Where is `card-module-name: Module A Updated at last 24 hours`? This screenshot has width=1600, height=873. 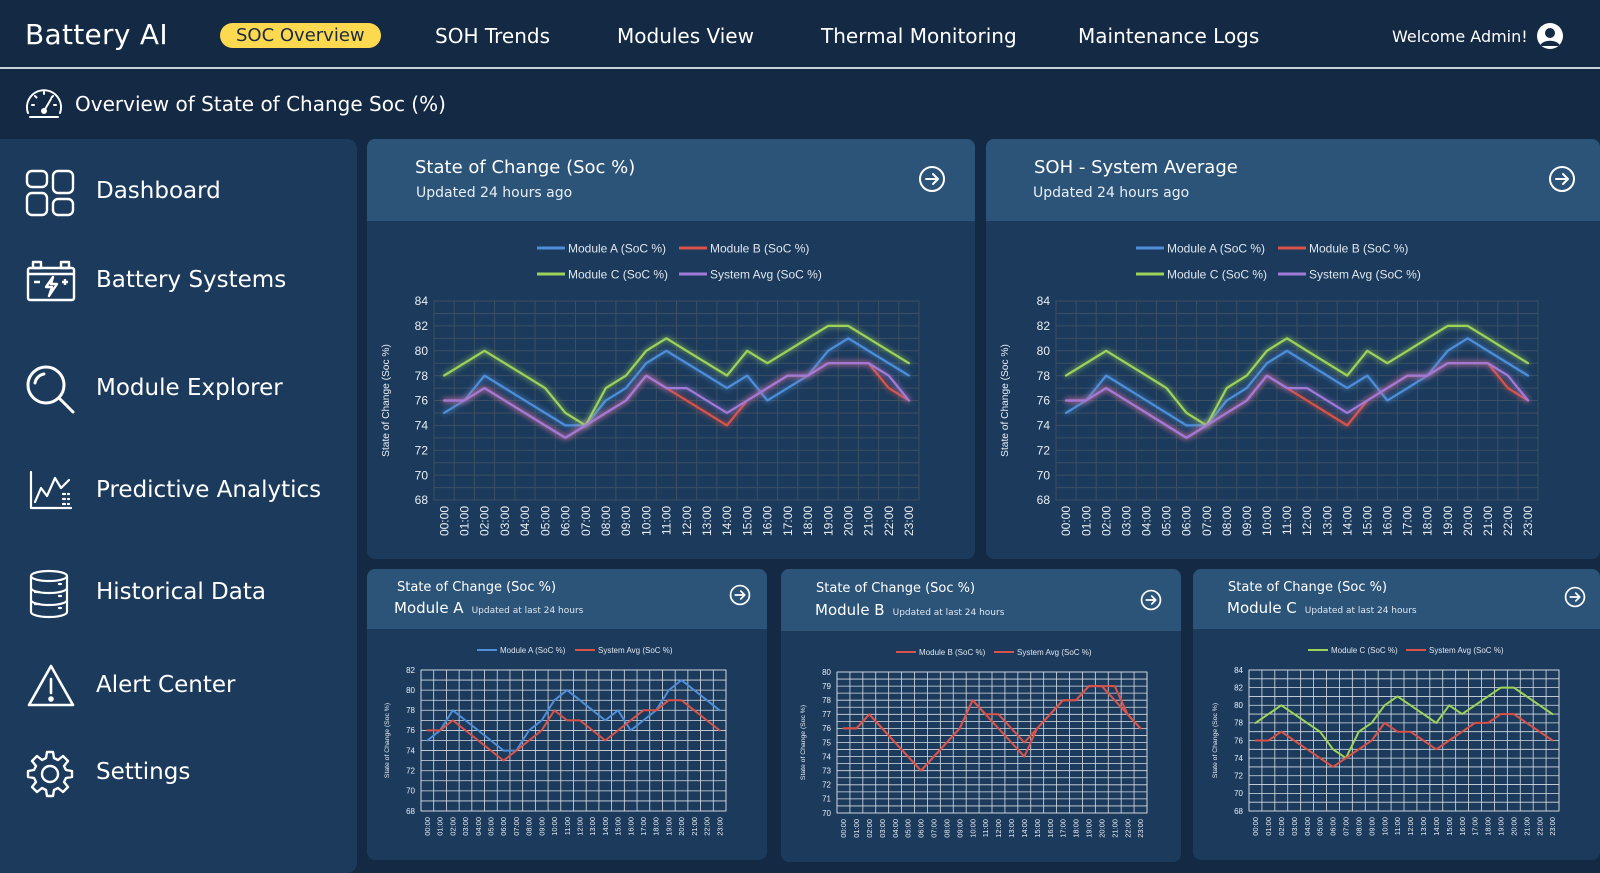 card-module-name: Module A Updated at last 24 hours is located at coordinates (488, 608).